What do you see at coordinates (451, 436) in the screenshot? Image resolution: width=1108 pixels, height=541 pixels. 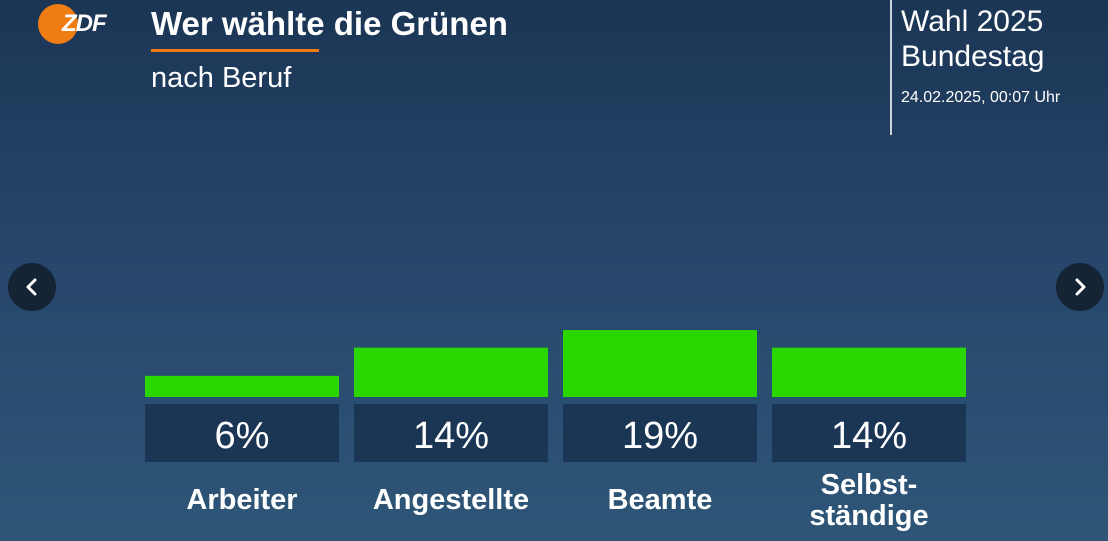 I see `value-label-1: 14%` at bounding box center [451, 436].